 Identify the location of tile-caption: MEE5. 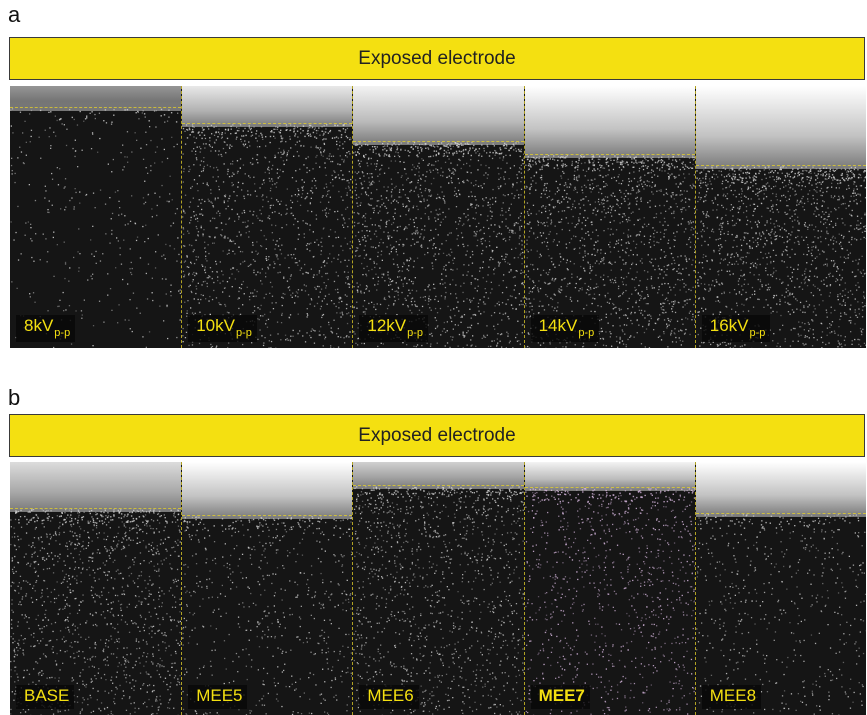
(218, 697).